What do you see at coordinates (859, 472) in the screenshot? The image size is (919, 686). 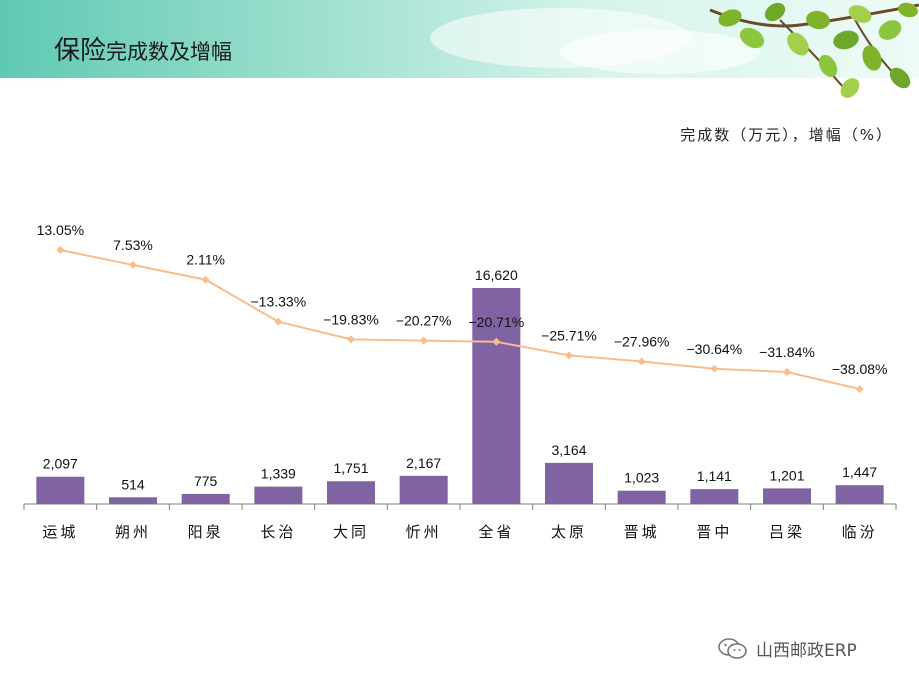 I see `bar-value-label: 1,447` at bounding box center [859, 472].